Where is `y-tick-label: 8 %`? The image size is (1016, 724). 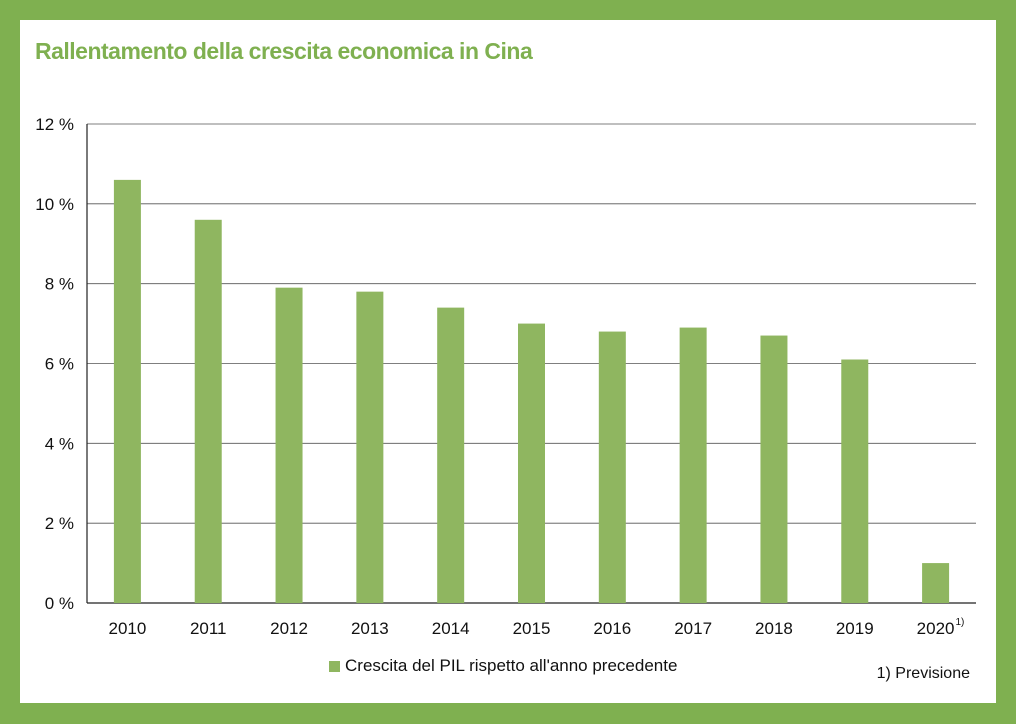 y-tick-label: 8 % is located at coordinates (59, 284).